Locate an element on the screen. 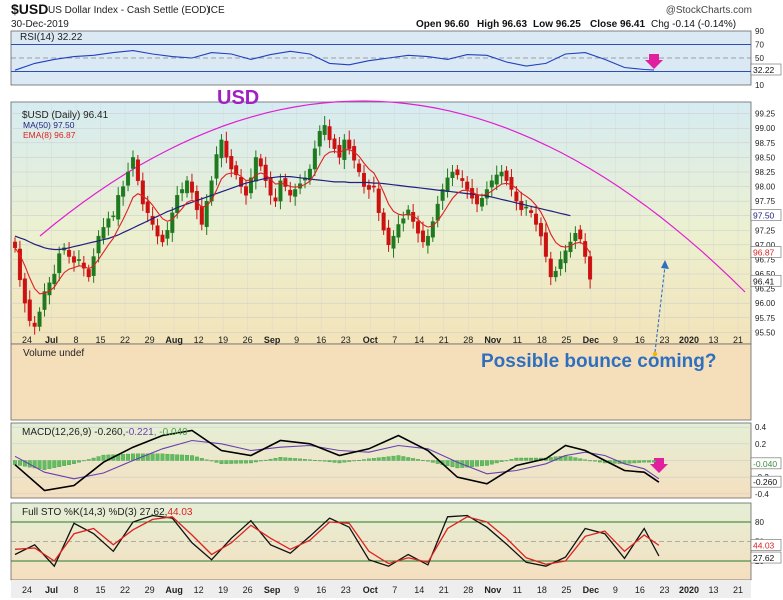 The height and width of the screenshot is (600, 783). x-tick-label: 25 is located at coordinates (566, 590).